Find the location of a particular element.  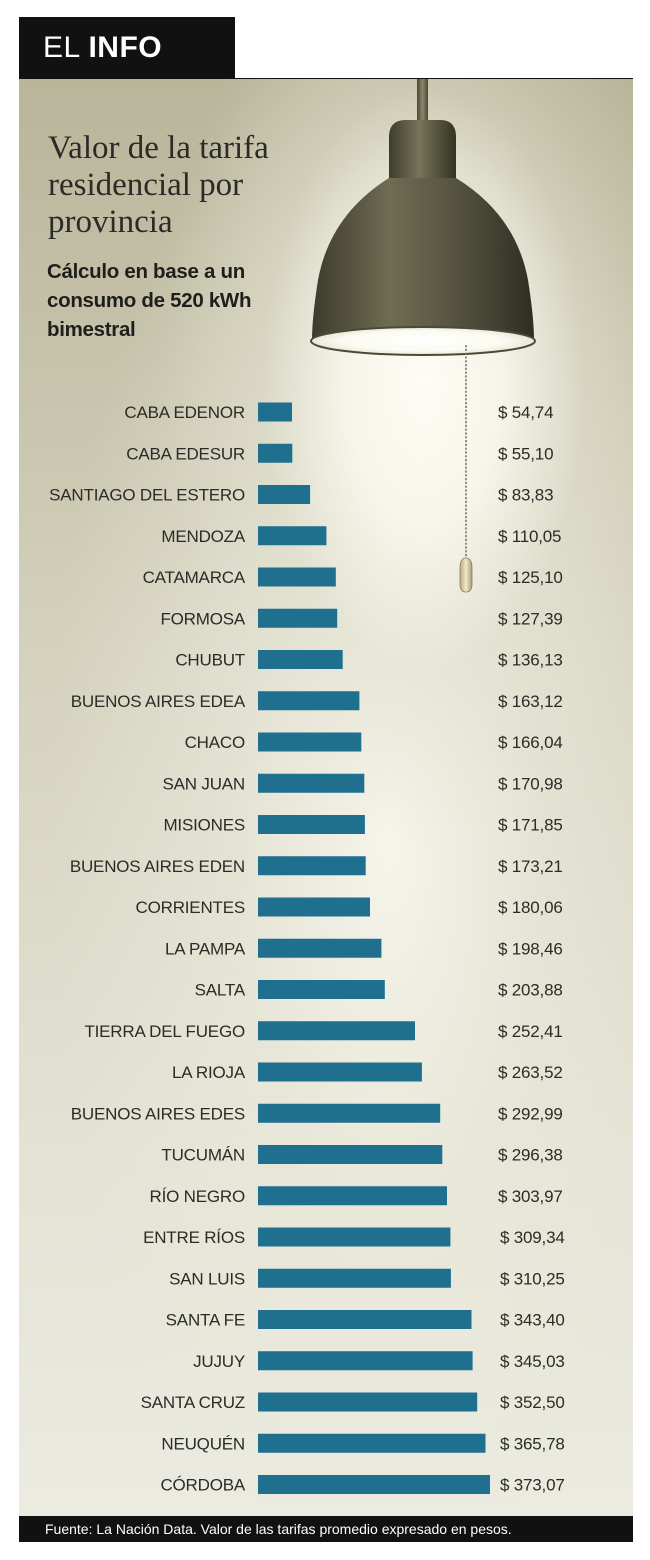

value-label-caba-edesur: $ 55,10 is located at coordinates (525, 453).